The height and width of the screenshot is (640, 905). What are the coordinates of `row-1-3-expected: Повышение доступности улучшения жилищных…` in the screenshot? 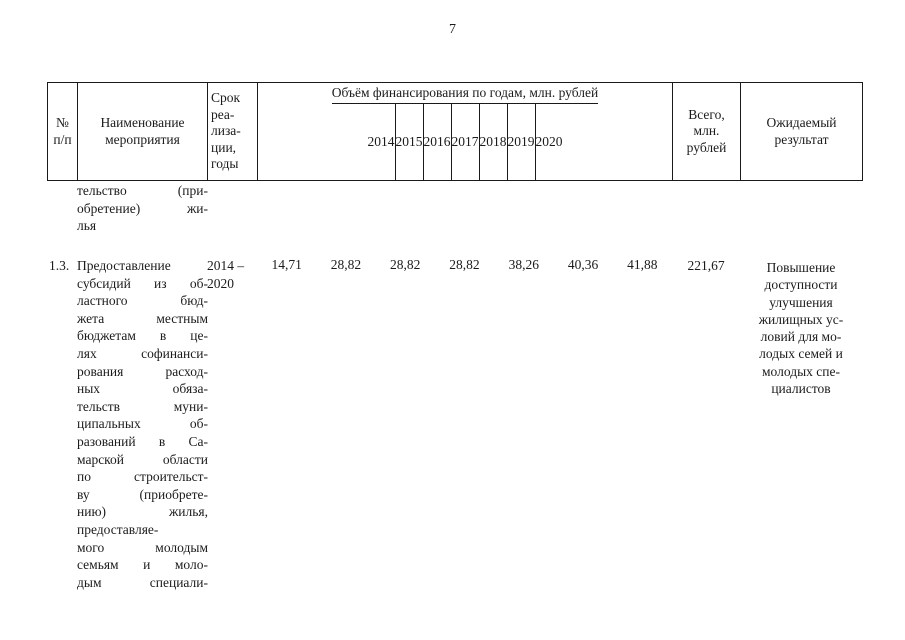 It's located at (801, 328).